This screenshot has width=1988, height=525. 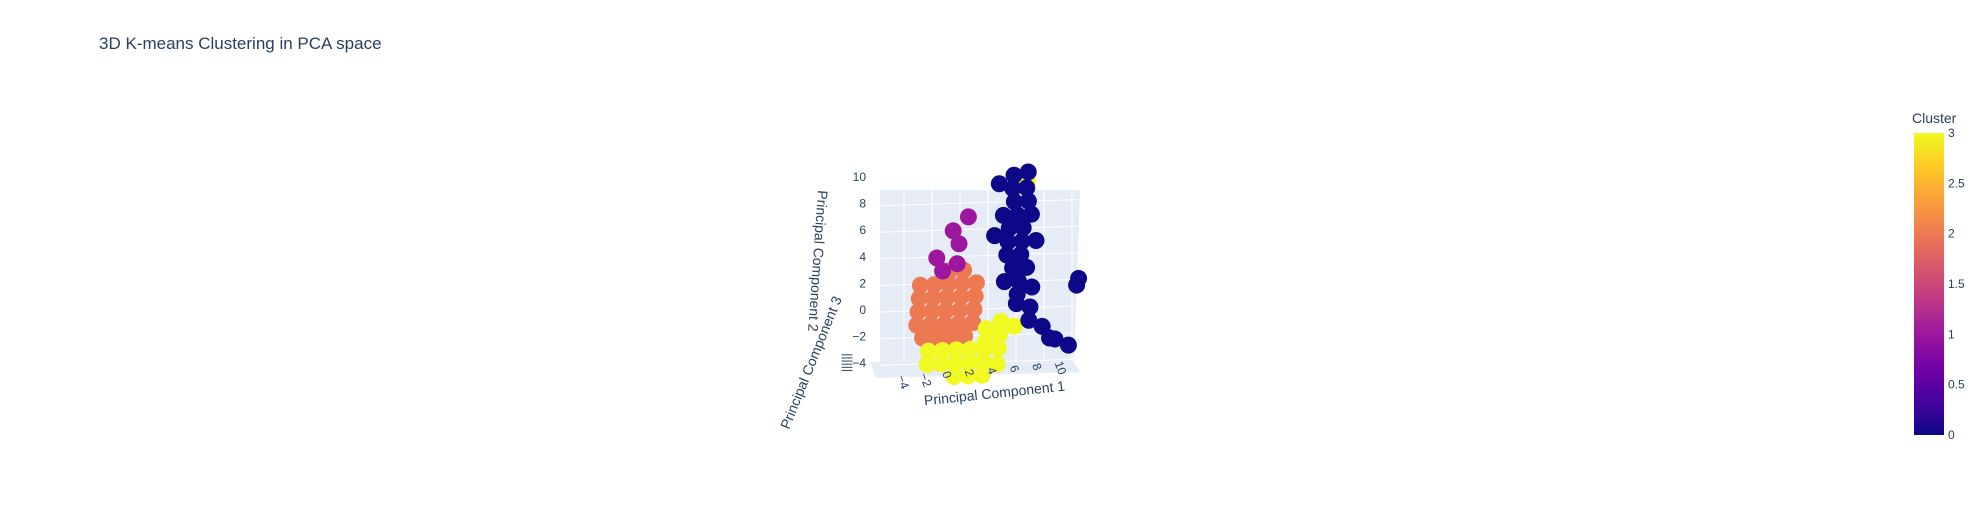 I want to click on x-tick-label: 8, so click(x=1037, y=366).